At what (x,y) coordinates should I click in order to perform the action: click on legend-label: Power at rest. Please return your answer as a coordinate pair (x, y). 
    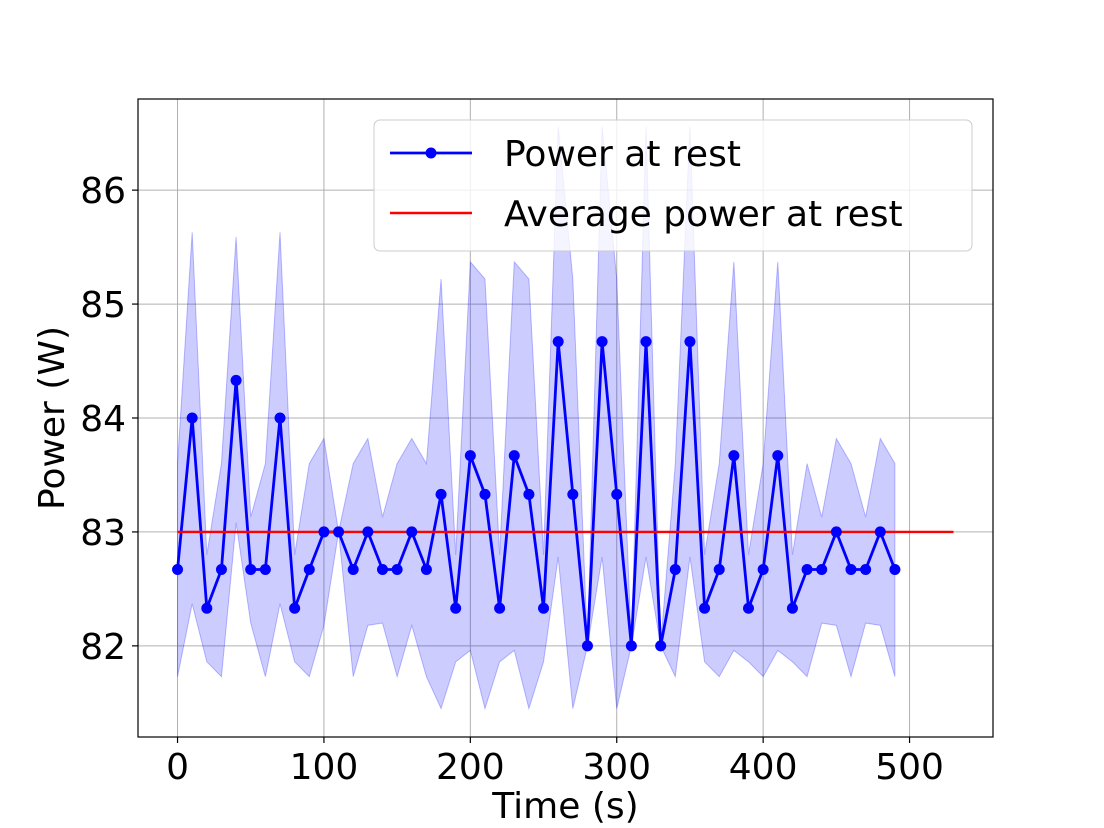
    Looking at the image, I should click on (622, 154).